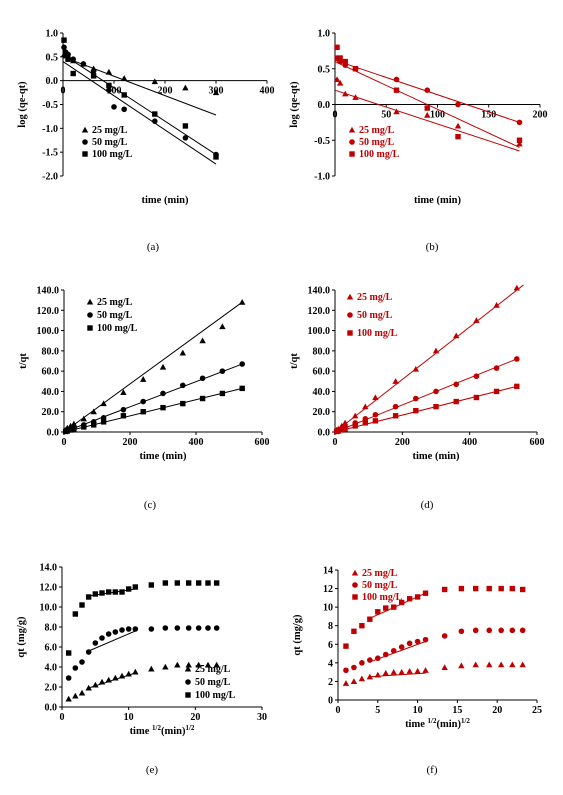 This screenshot has height=795, width=563. Describe the element at coordinates (152, 770) in the screenshot. I see `panel-caption: (e)` at that location.